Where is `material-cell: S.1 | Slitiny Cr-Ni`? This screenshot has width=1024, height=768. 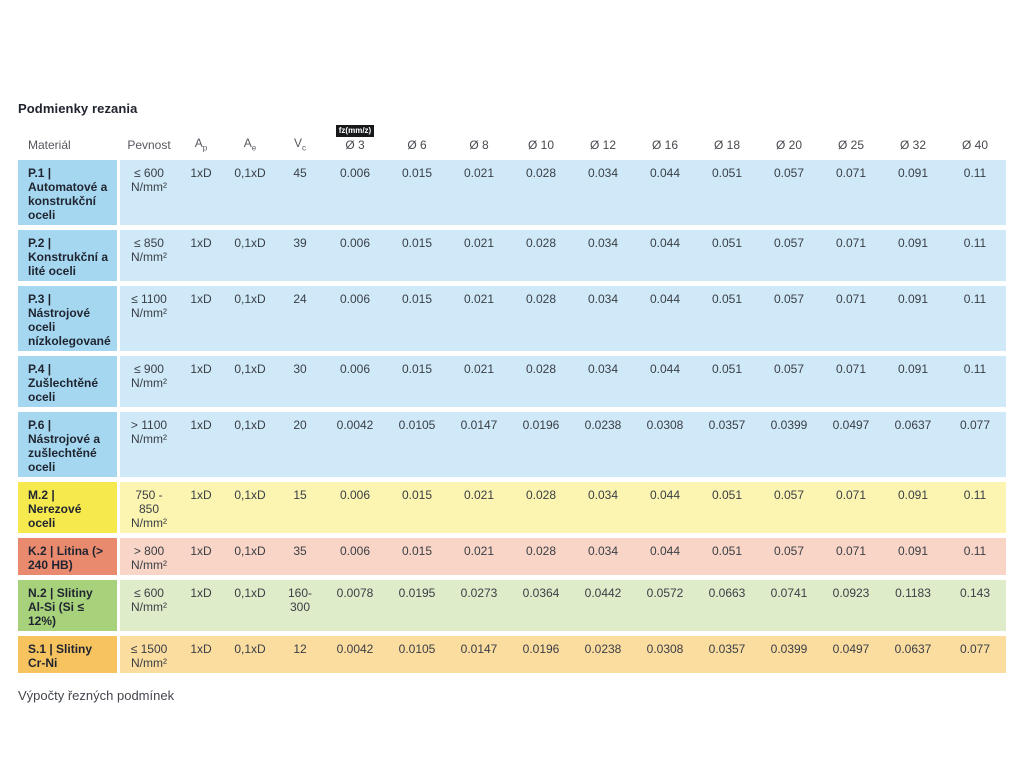 material-cell: S.1 | Slitiny Cr-Ni is located at coordinates (69, 654).